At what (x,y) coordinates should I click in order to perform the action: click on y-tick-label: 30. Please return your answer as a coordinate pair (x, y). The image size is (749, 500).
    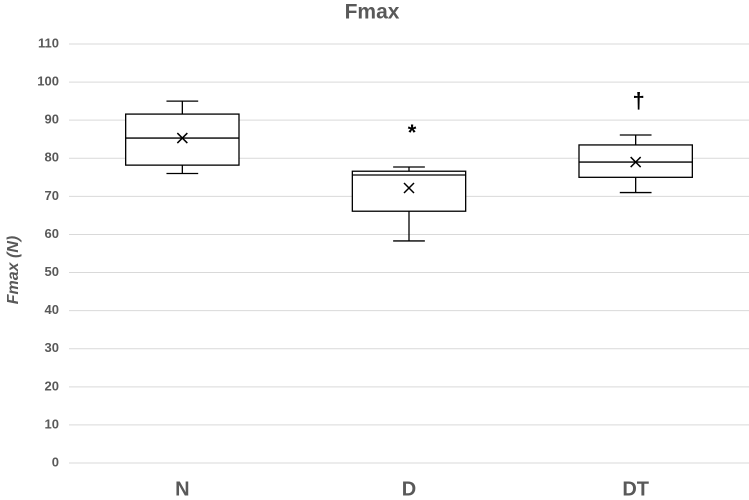
    Looking at the image, I should click on (52, 347).